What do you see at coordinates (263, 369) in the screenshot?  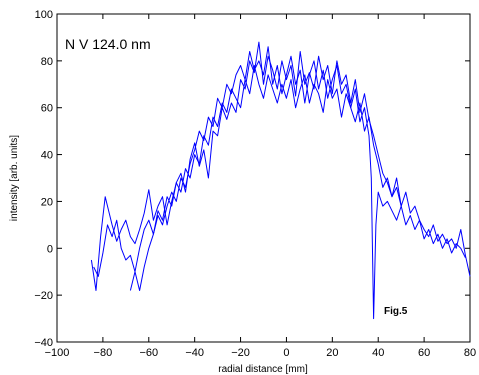 I see `x-axis-label: radial distance [mm]` at bounding box center [263, 369].